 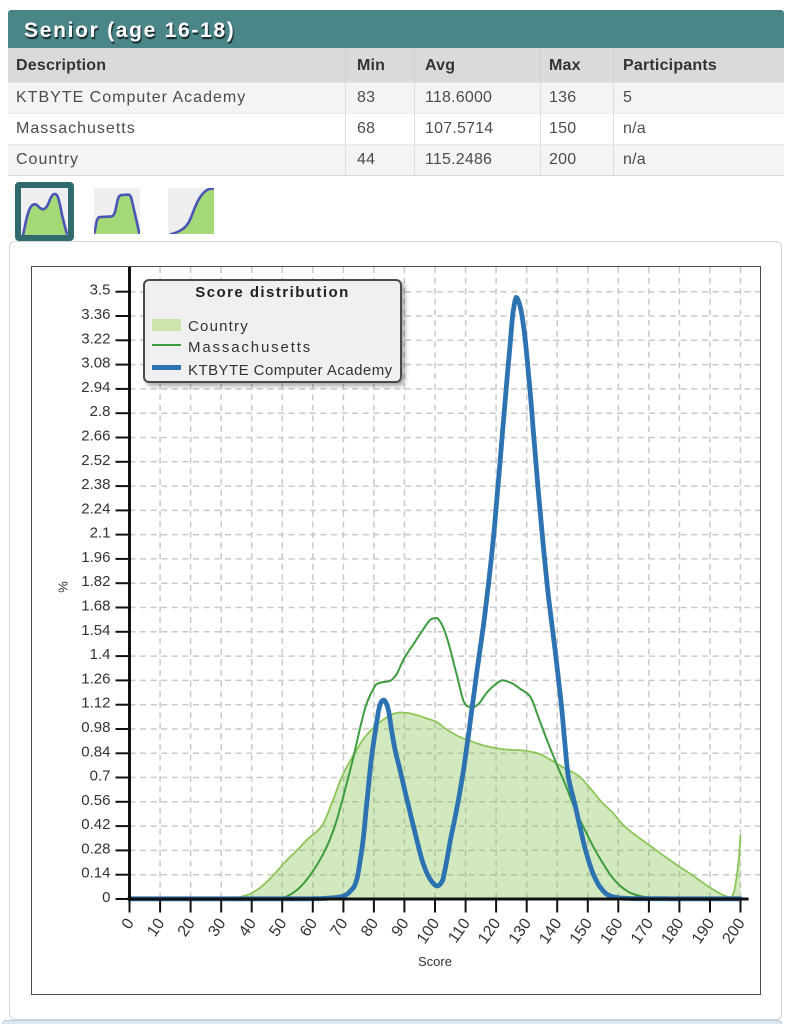 What do you see at coordinates (340, 927) in the screenshot?
I see `svg-text: 70` at bounding box center [340, 927].